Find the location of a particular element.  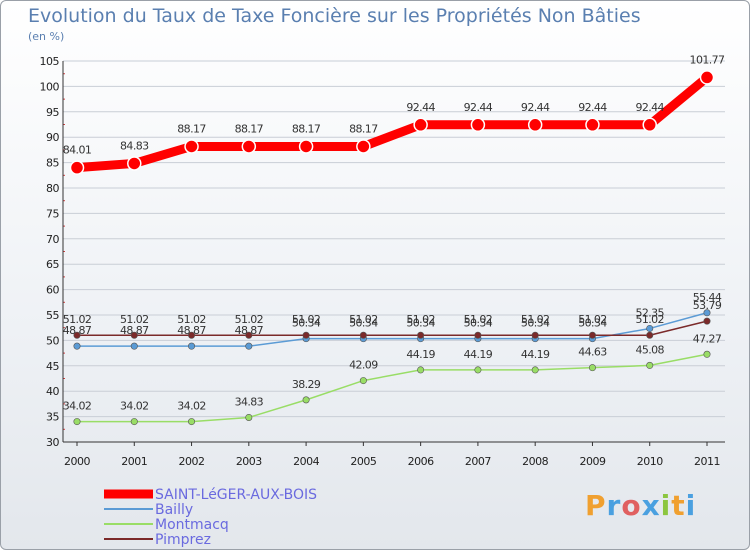

logo-letter: x is located at coordinates (651, 505).